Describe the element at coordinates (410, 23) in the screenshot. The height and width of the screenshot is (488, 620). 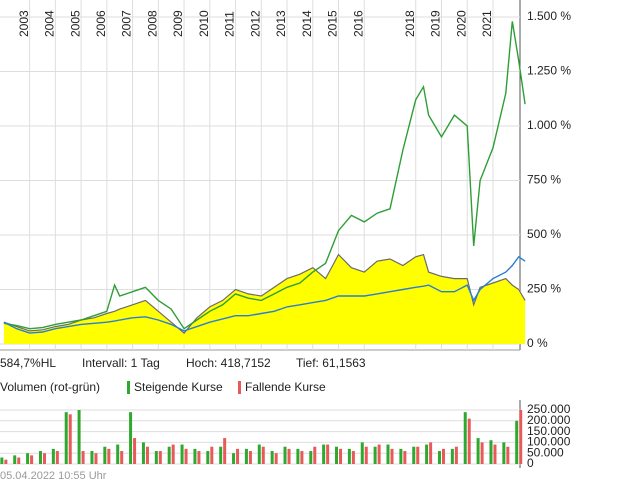
I see `x-tick-label: 2018` at that location.